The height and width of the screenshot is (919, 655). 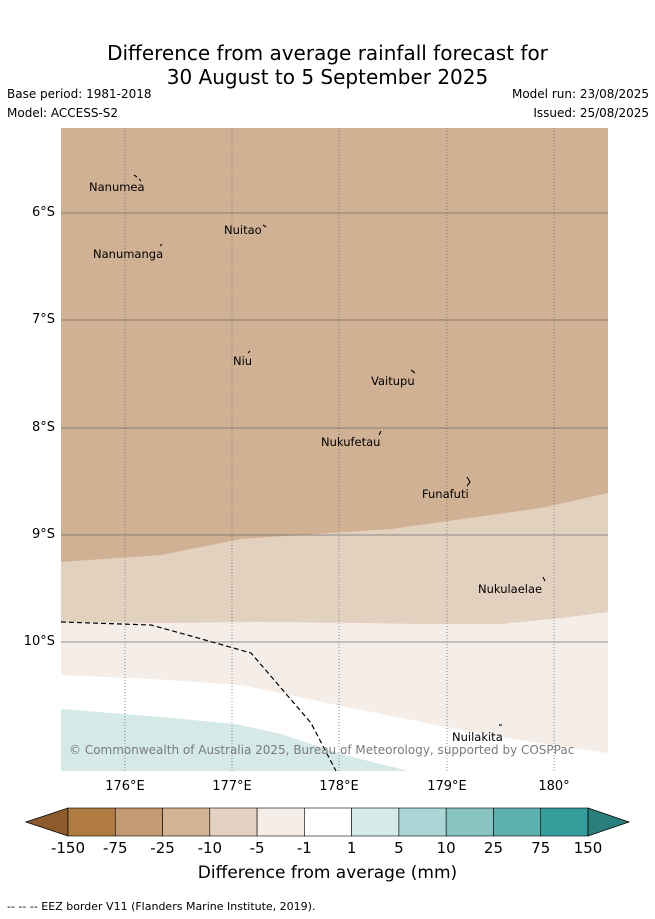 What do you see at coordinates (257, 848) in the screenshot?
I see `colorbar-tick-label: -5` at bounding box center [257, 848].